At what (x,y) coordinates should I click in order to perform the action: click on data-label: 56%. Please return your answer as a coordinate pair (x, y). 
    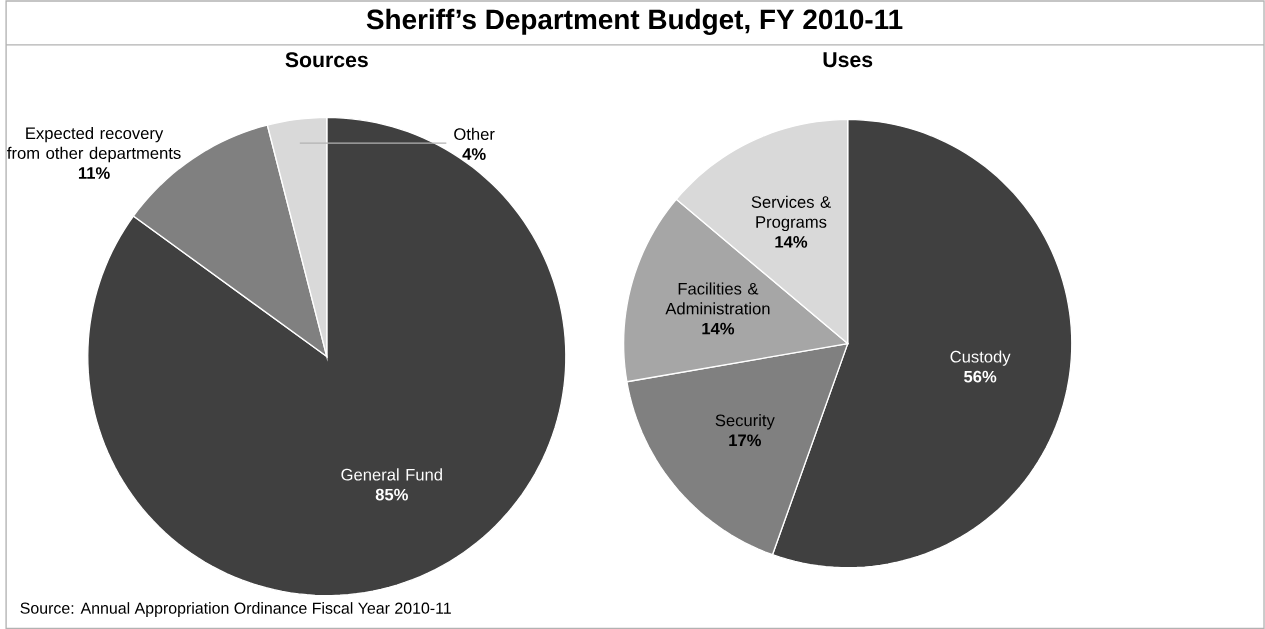
    Looking at the image, I should click on (980, 376).